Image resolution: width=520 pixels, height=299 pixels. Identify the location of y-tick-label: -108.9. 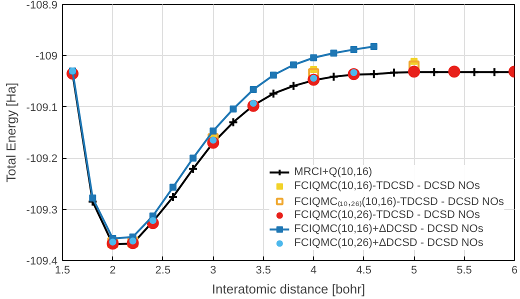
(42, 6).